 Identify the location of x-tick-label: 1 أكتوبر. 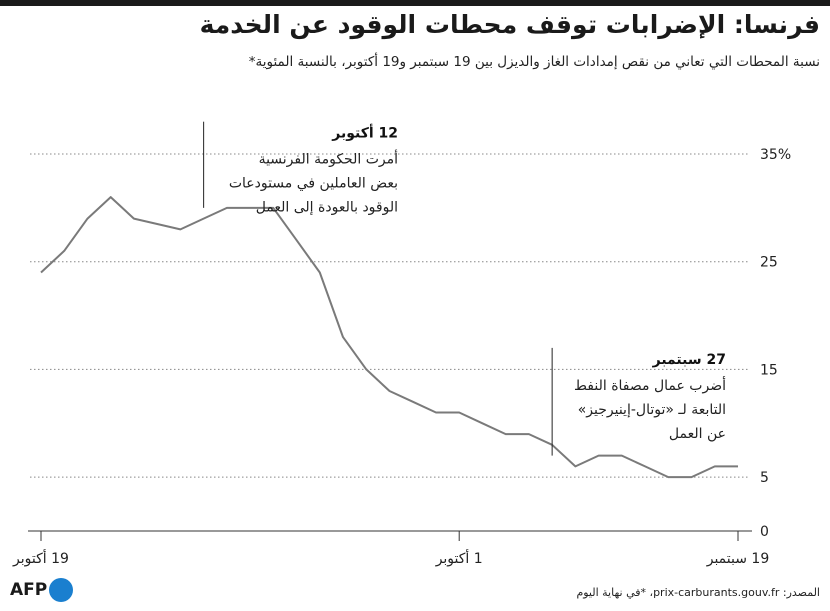
(459, 558).